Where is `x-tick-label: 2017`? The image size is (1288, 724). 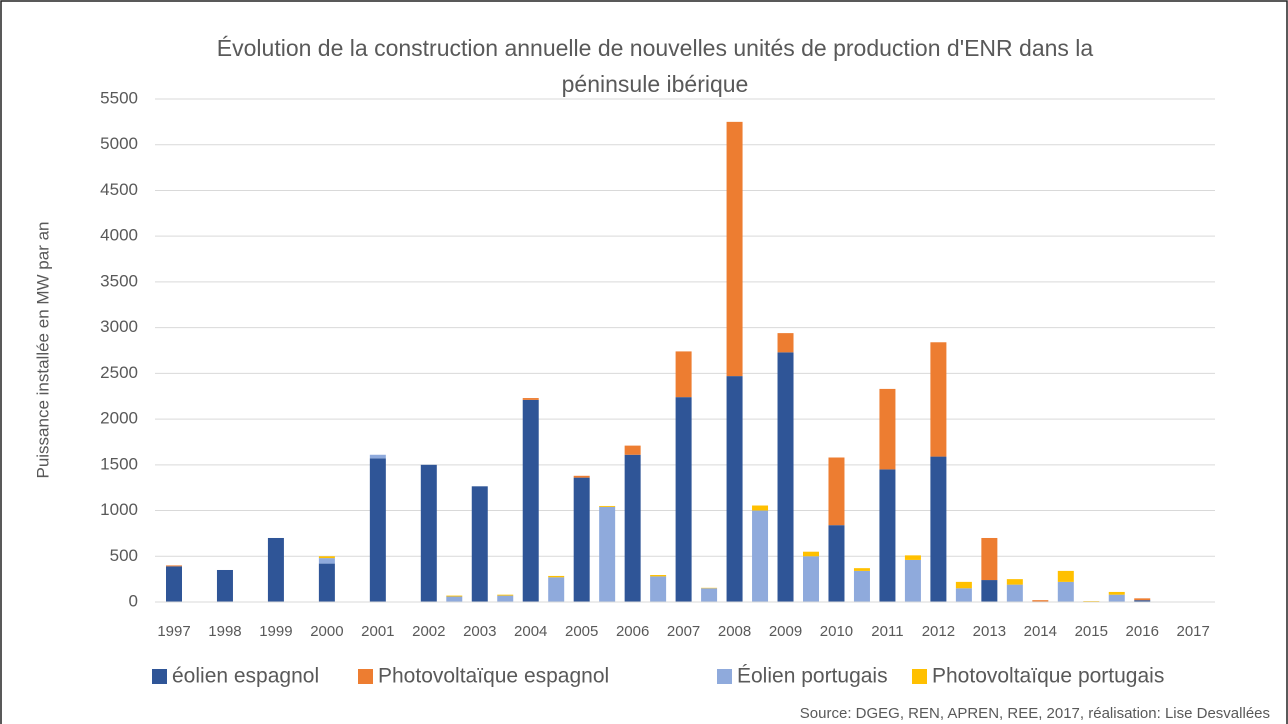 x-tick-label: 2017 is located at coordinates (1193, 631).